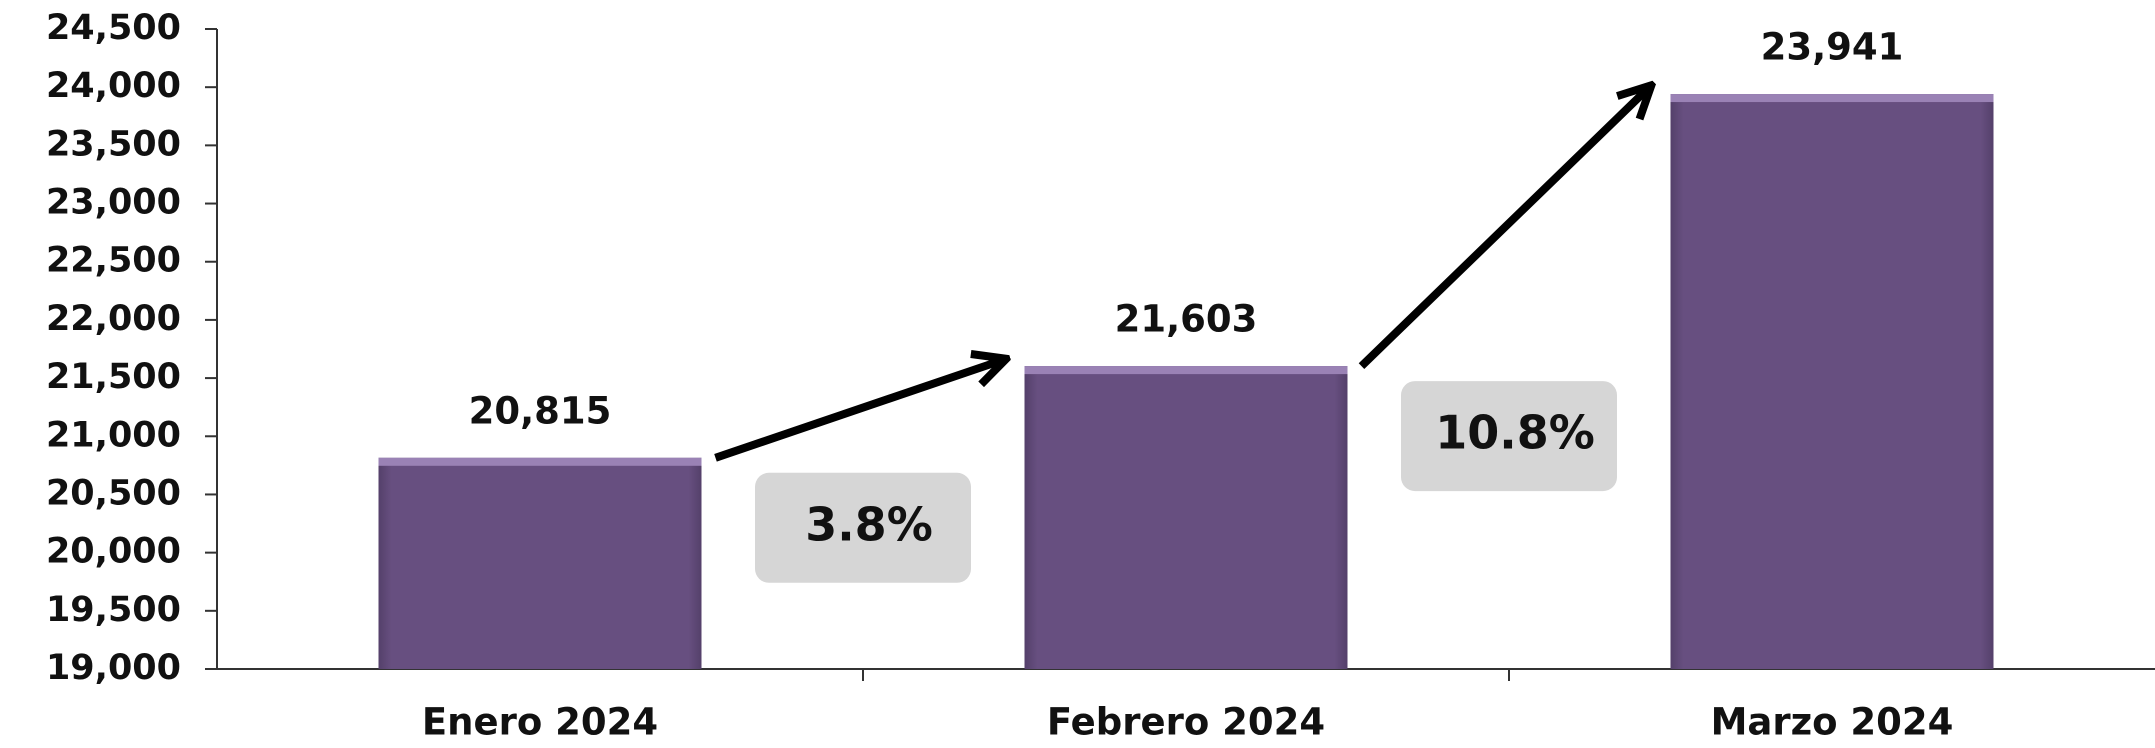  What do you see at coordinates (113, 86) in the screenshot?
I see `y-tick-label: 24,000` at bounding box center [113, 86].